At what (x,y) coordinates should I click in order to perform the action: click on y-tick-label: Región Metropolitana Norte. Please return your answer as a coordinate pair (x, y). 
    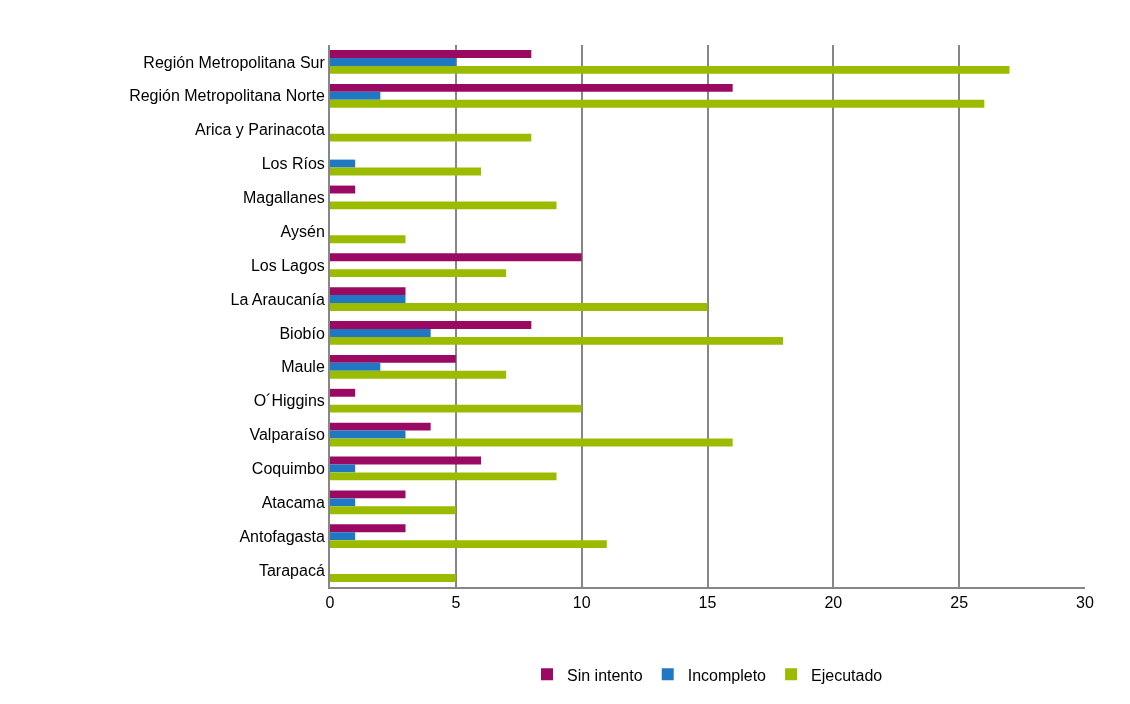
    Looking at the image, I should click on (227, 96).